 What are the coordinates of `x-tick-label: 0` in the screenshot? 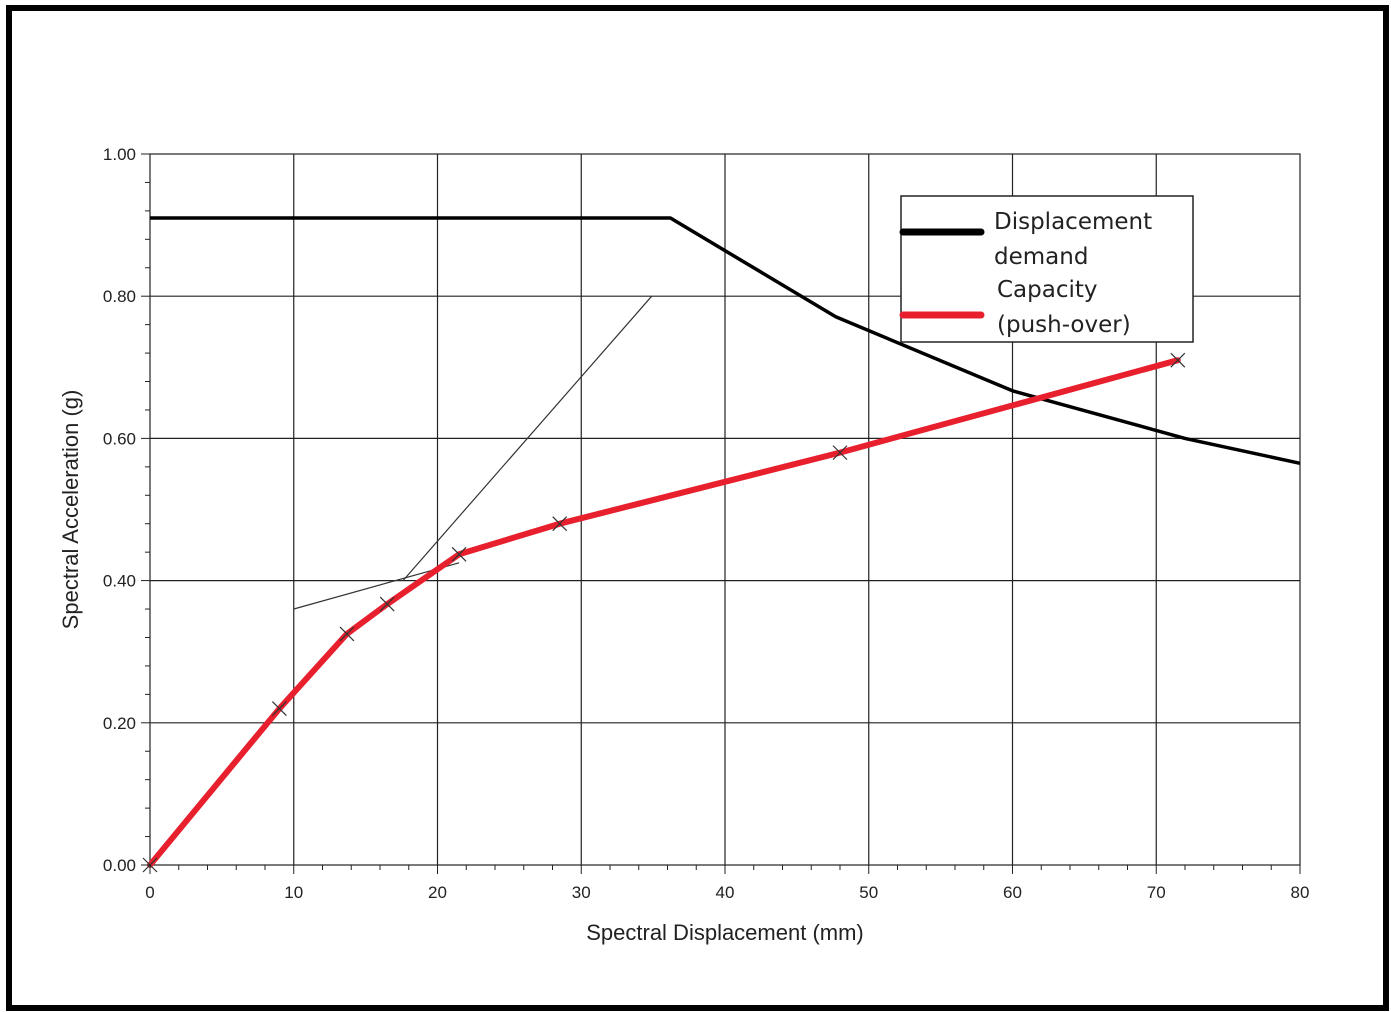 It's located at (149, 892).